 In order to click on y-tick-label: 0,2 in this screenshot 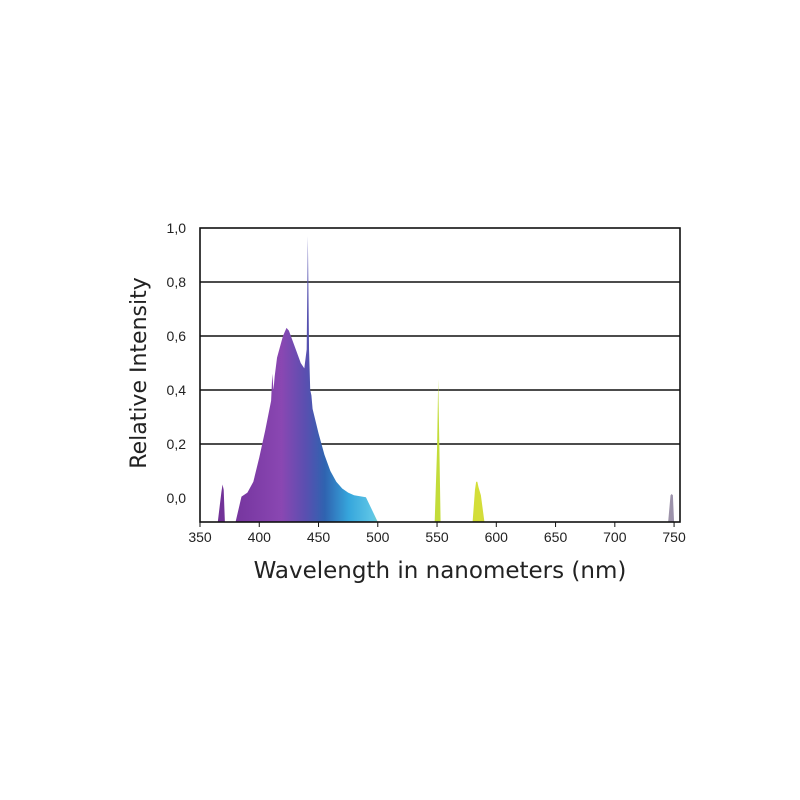, I will do `click(177, 444)`.